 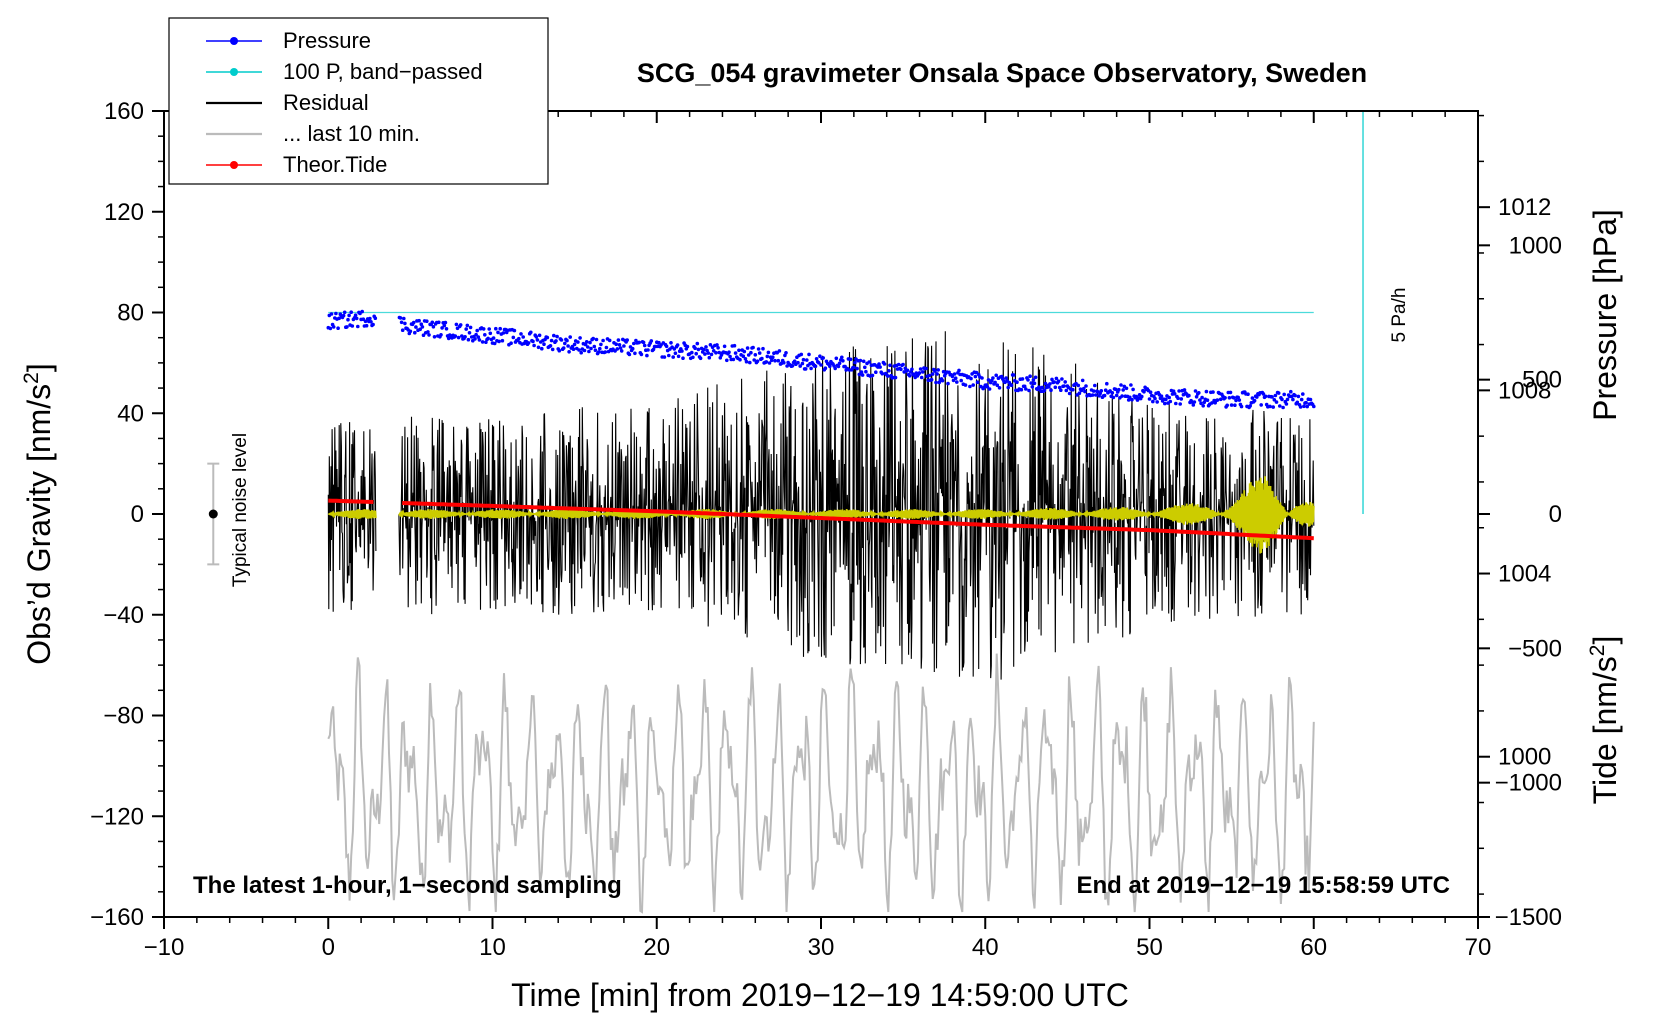 I want to click on pressure-layer, so click(x=821, y=359).